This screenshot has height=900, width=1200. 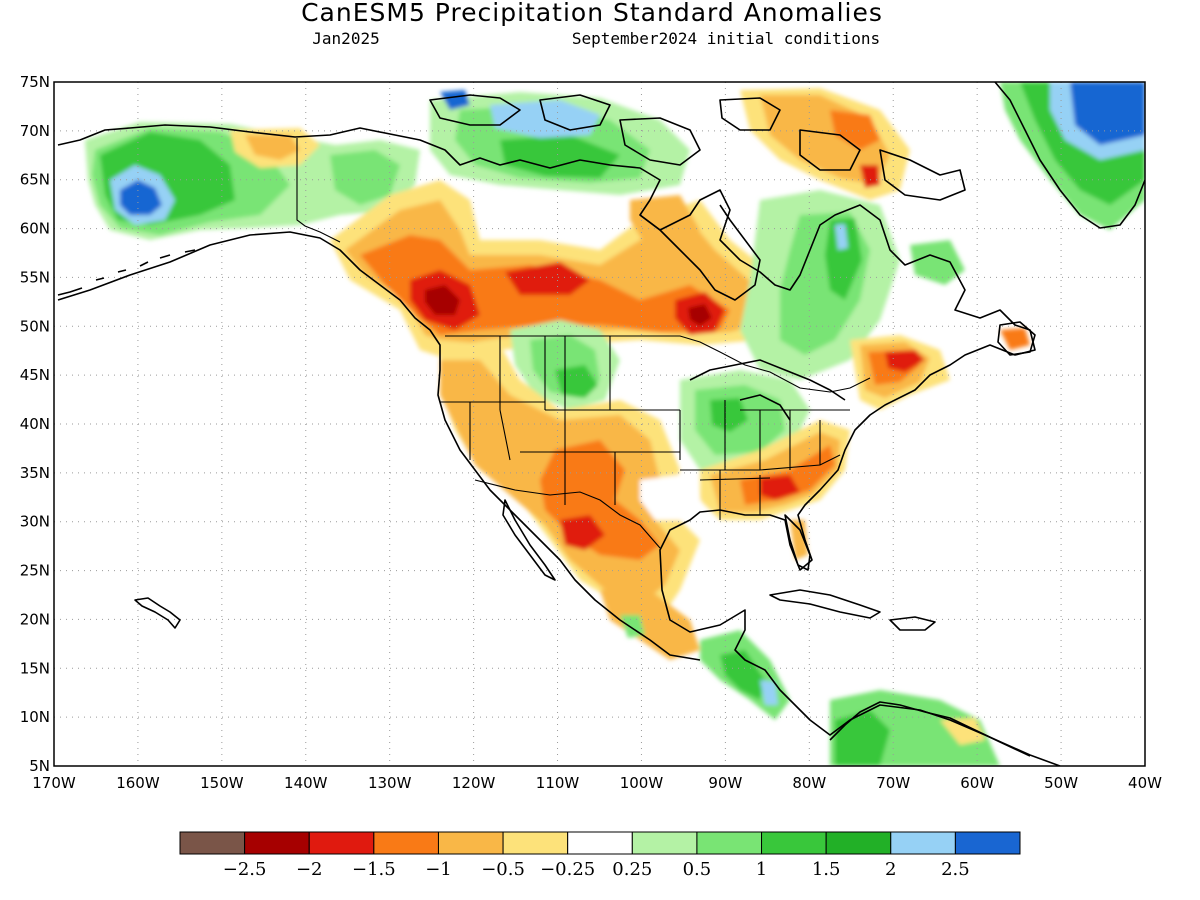 I want to click on lat-tick-label: 60N, so click(x=35, y=229).